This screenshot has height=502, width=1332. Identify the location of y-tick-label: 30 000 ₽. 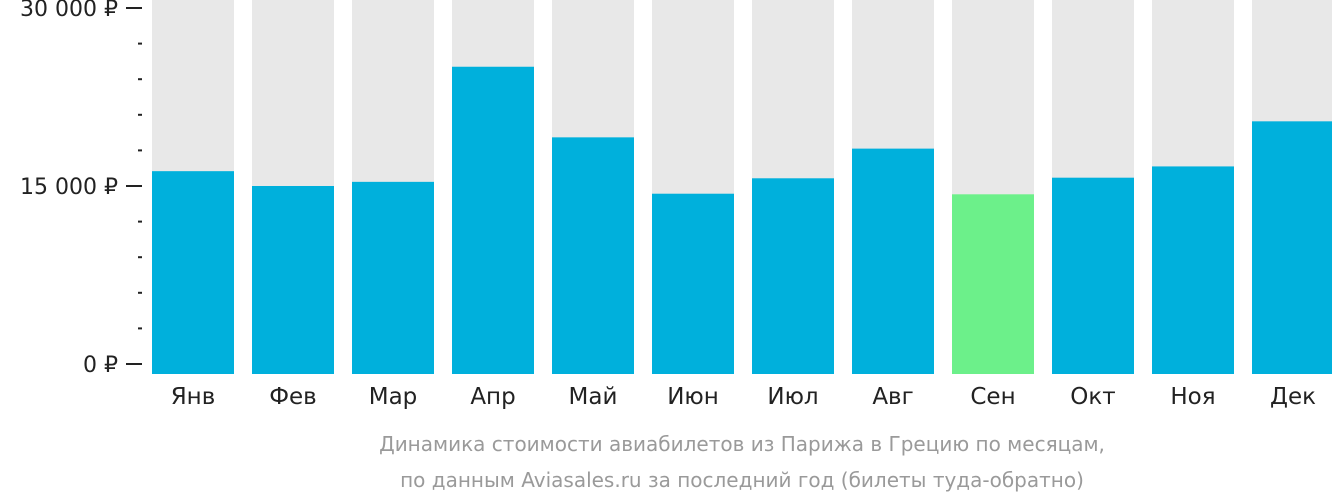
(69, 11).